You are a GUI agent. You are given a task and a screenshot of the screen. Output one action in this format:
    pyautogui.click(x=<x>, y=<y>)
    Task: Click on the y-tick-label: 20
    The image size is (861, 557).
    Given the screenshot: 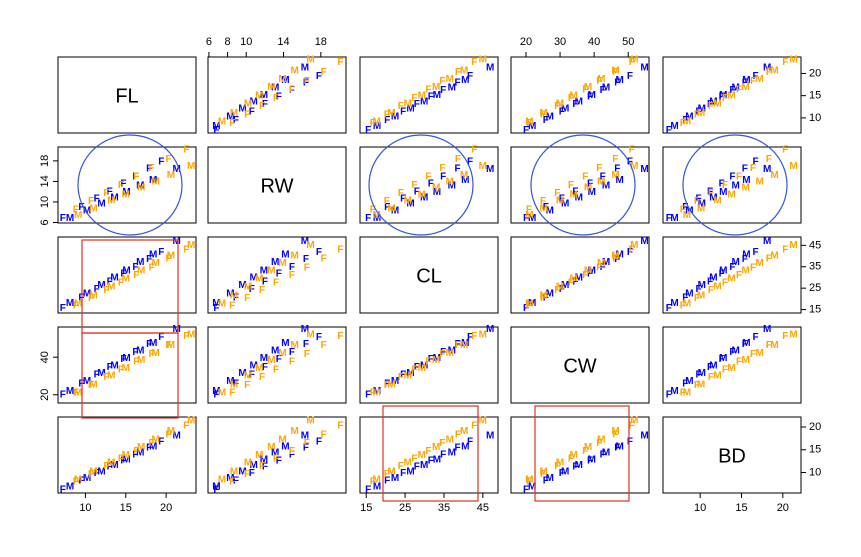 What is the action you would take?
    pyautogui.click(x=815, y=73)
    